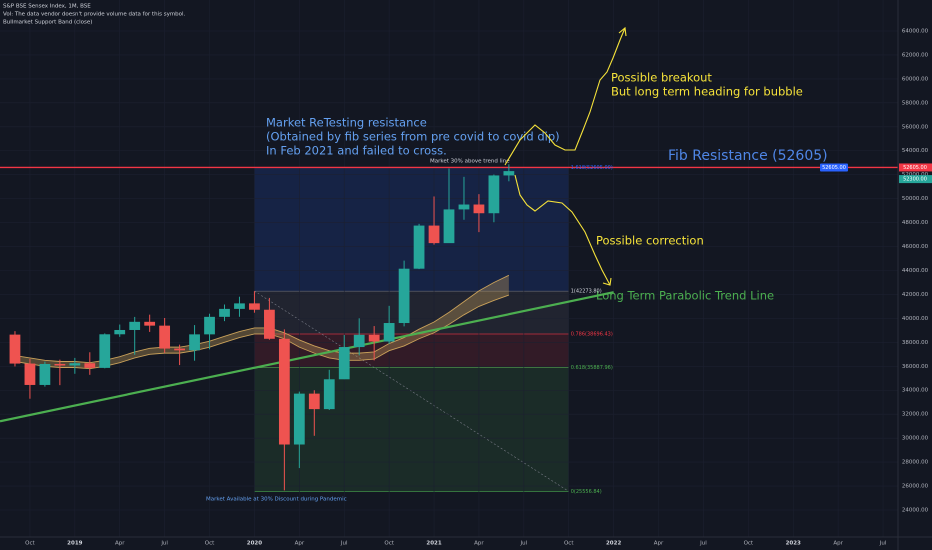 This screenshot has width=932, height=550. What do you see at coordinates (915, 103) in the screenshot?
I see `y-tick-label: 58000.00` at bounding box center [915, 103].